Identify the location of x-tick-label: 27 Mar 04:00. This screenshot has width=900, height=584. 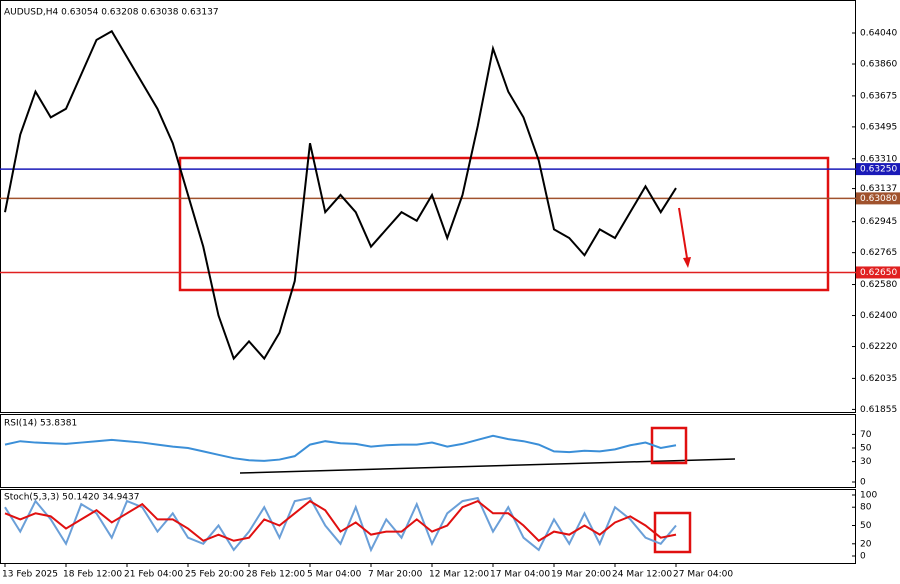
(703, 575).